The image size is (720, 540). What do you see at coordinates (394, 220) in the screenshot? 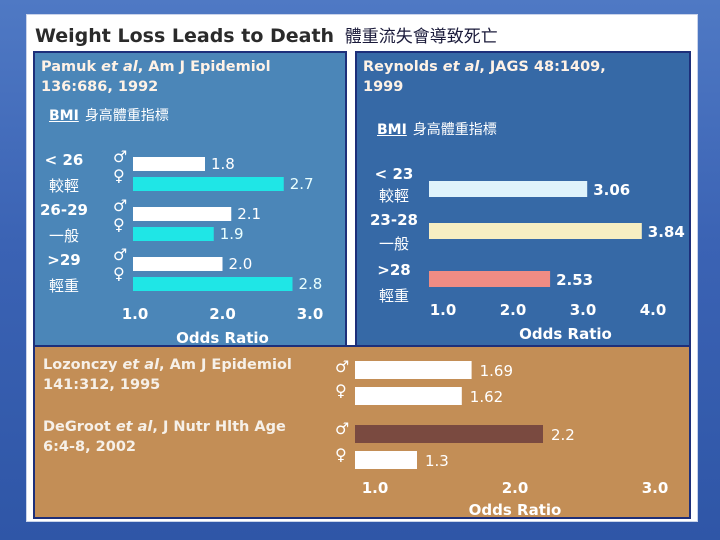
I see `reynolds-group-2-range: 23-28` at bounding box center [394, 220].